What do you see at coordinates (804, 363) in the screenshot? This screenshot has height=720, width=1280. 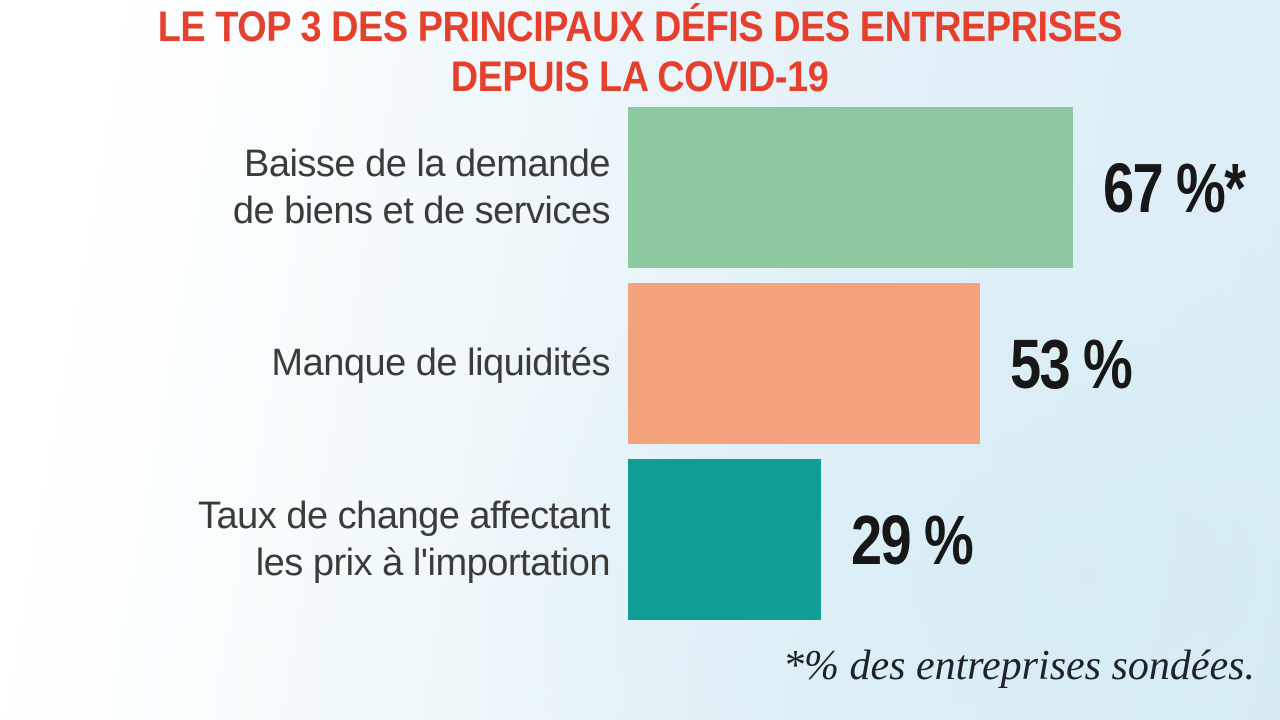 I see `bar-liquidites` at bounding box center [804, 363].